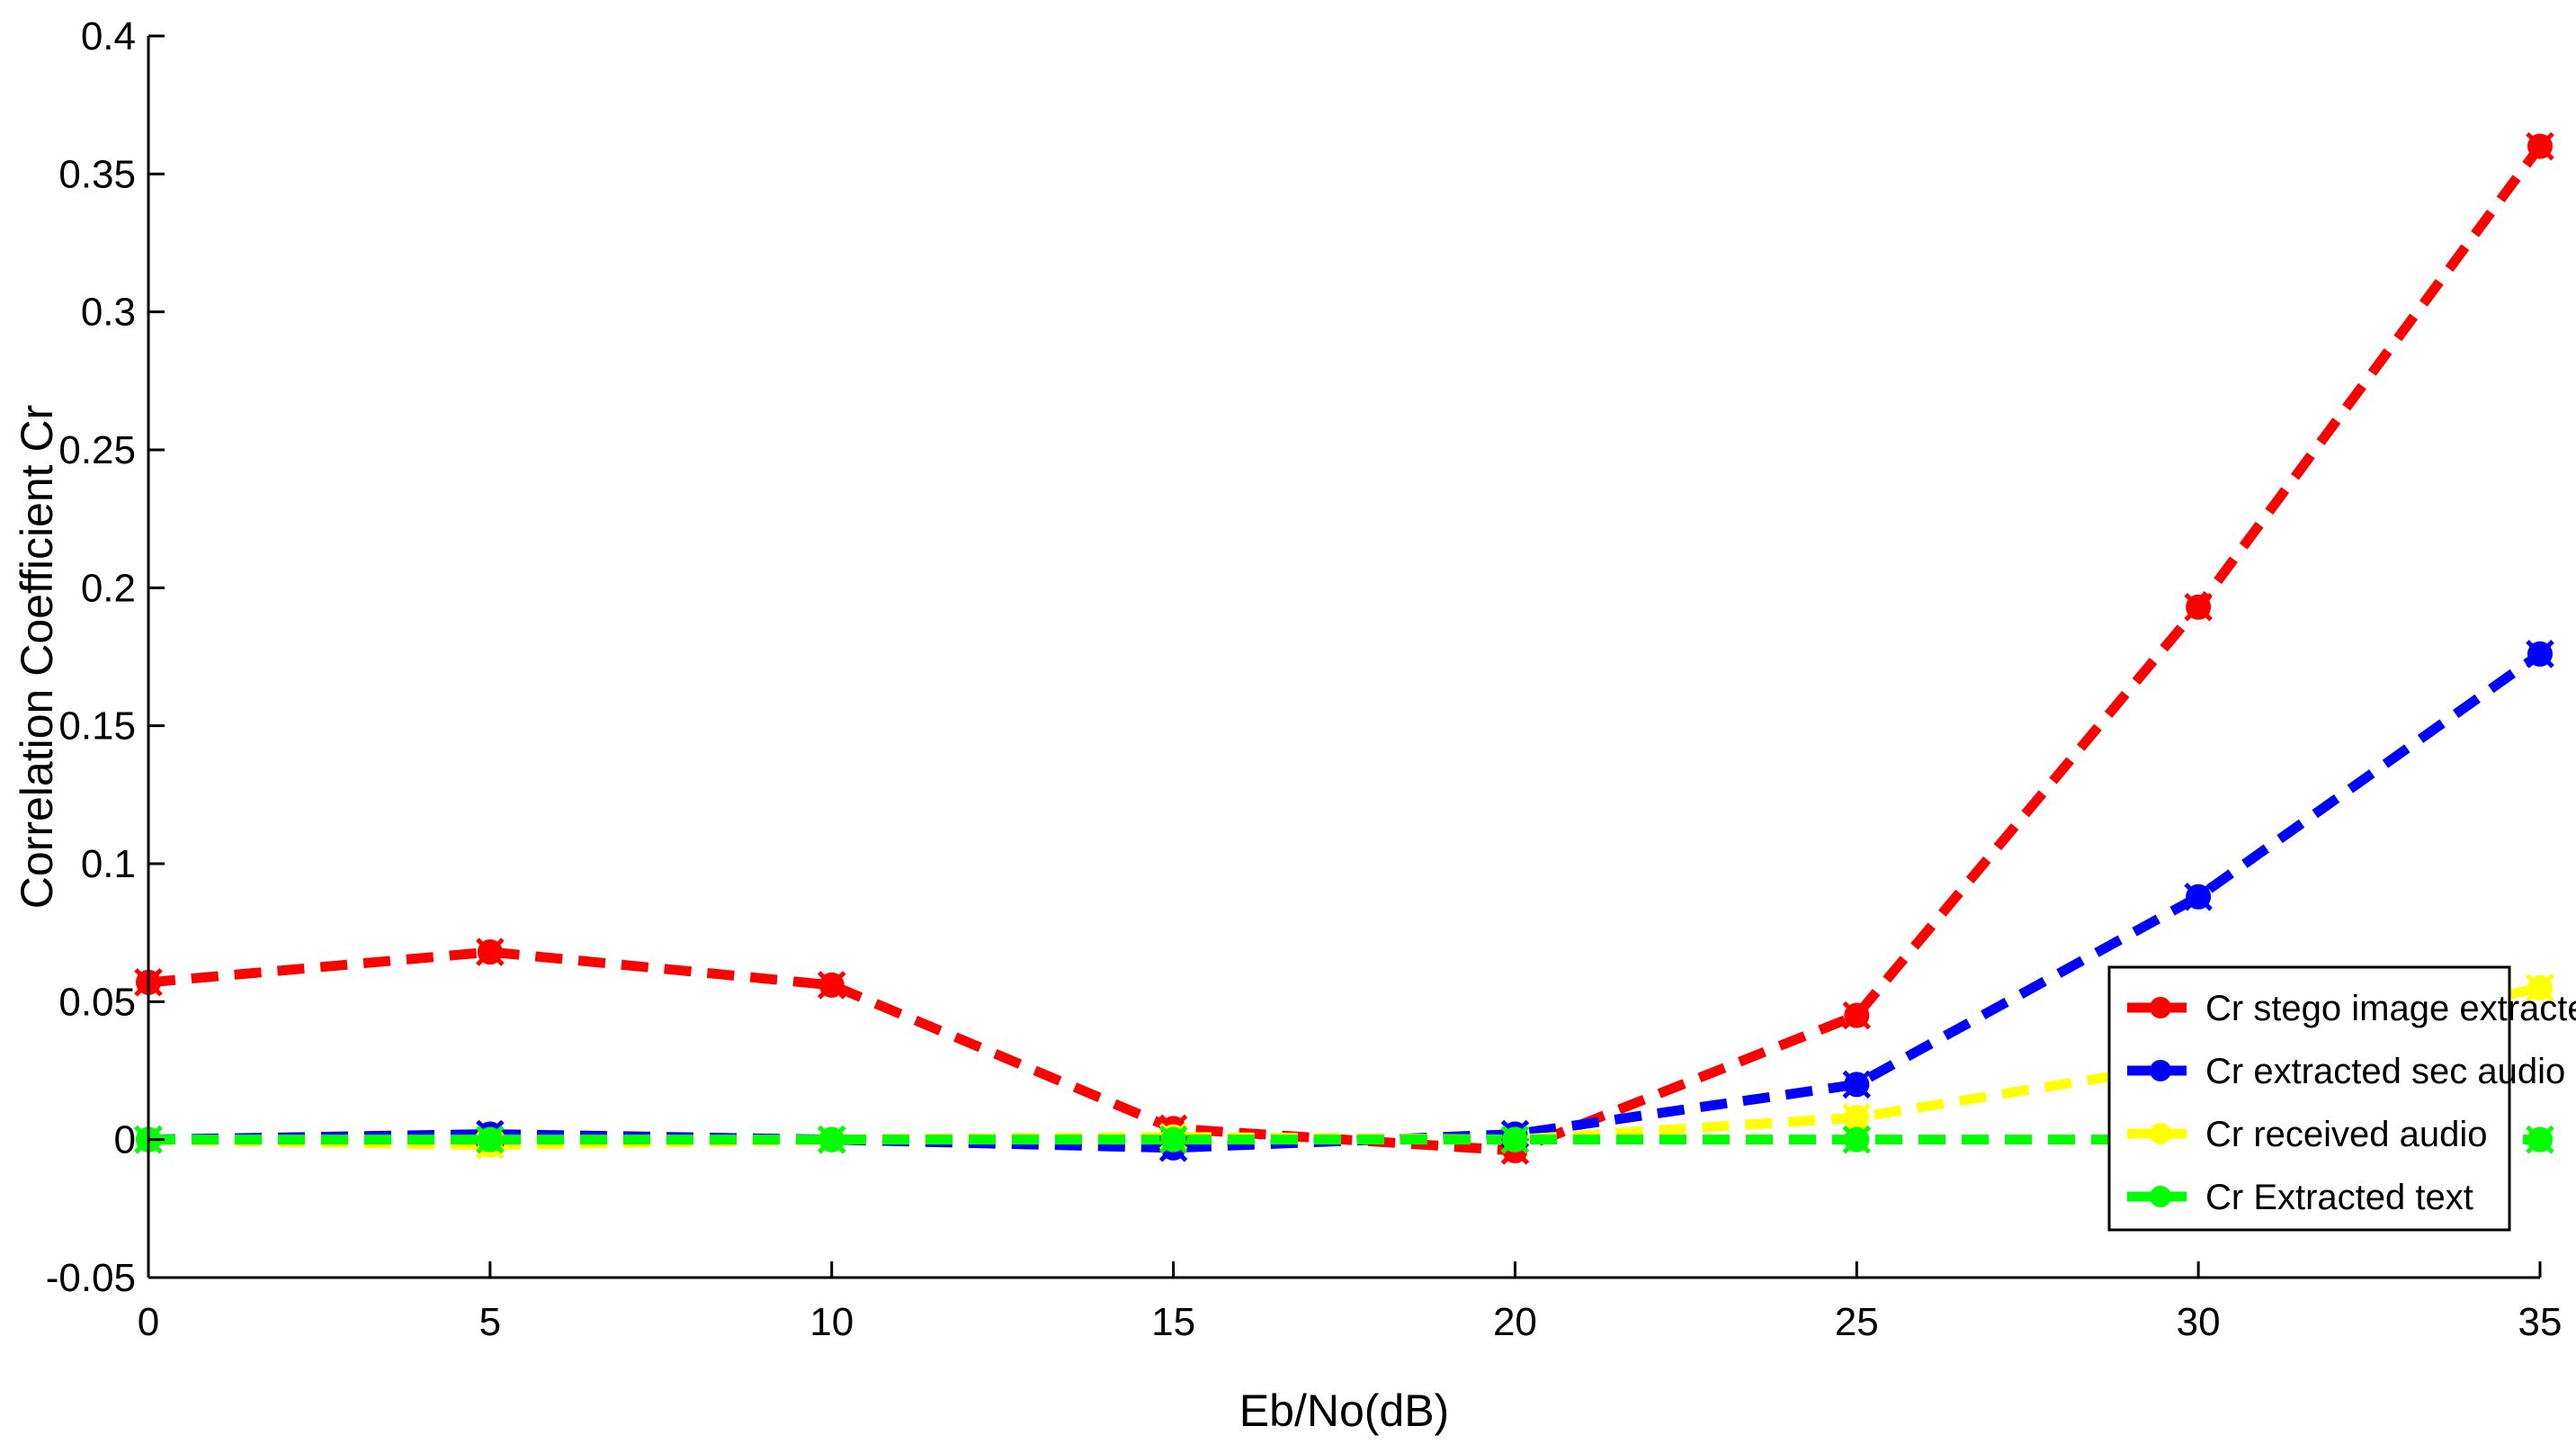 This screenshot has width=2576, height=1453. I want to click on legend-entry: Cr Extracted text, so click(2300, 1197).